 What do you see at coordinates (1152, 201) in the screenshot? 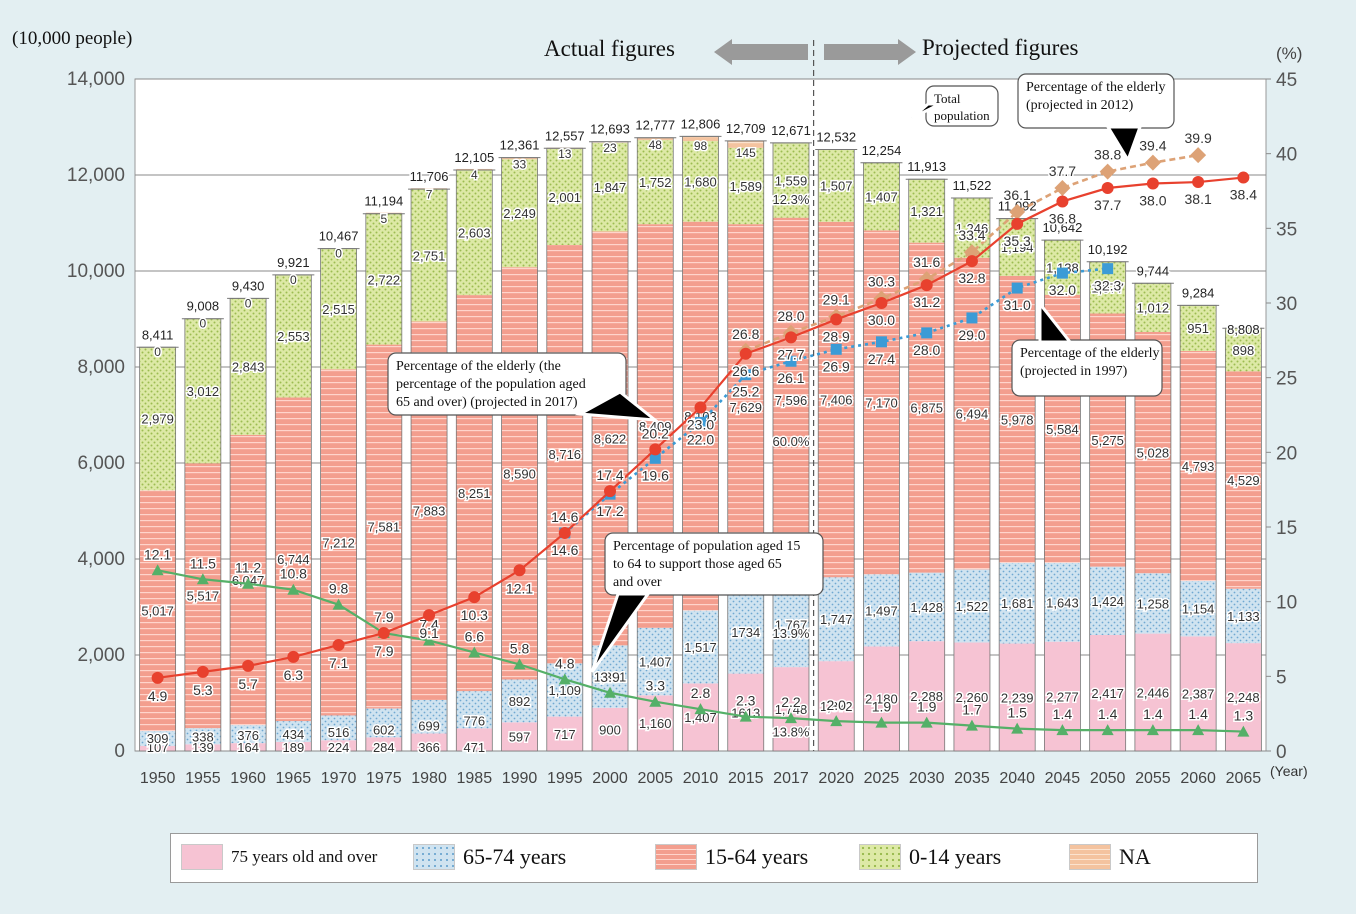
I see `elderly-2017-value-label: 38.0` at bounding box center [1152, 201].